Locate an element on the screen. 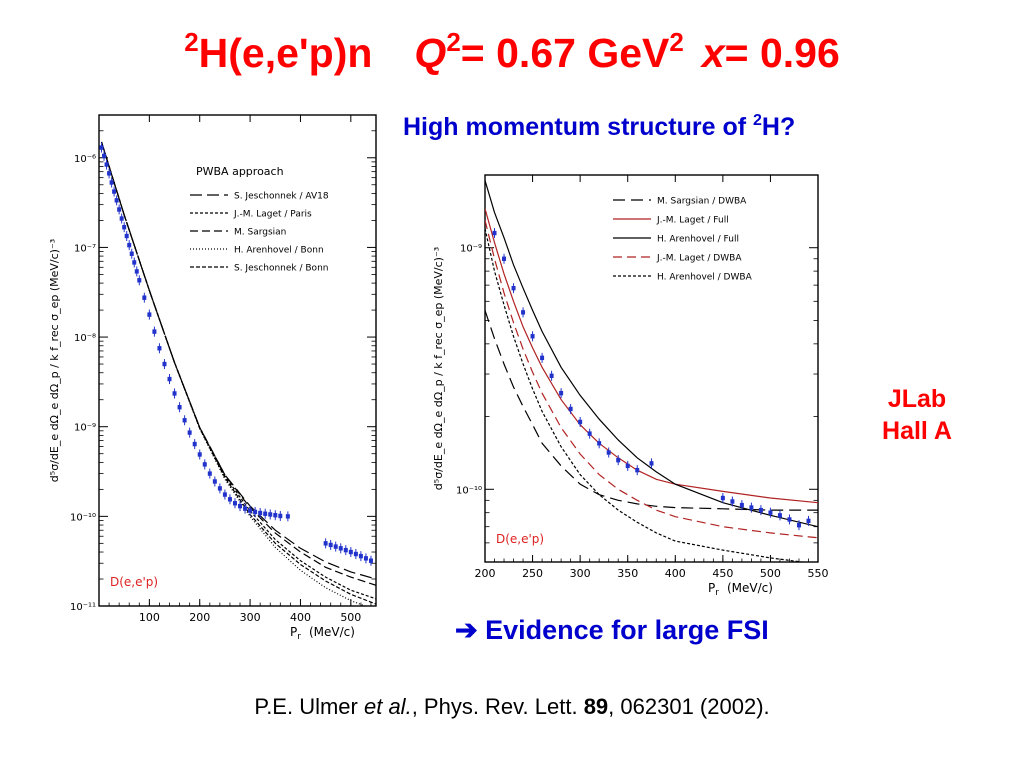 The image size is (1024, 768). y-tick-label: 10⁻⁸ is located at coordinates (85, 338).